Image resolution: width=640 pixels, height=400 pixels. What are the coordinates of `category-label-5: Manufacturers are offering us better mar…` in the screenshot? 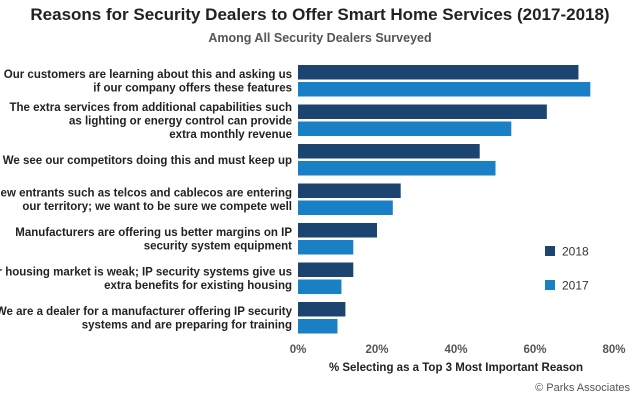 It's located at (153, 240).